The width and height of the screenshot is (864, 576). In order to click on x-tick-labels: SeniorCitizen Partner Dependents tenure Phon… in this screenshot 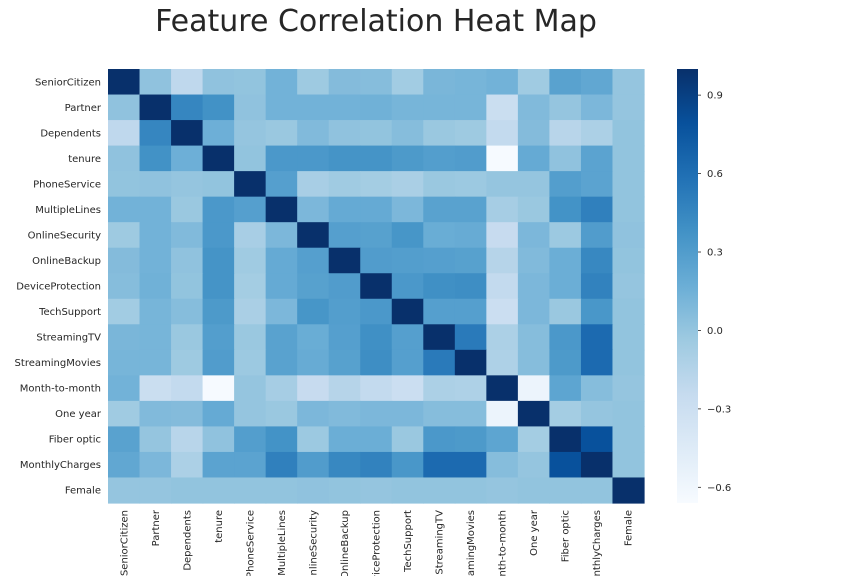, I will do `click(376, 542)`.